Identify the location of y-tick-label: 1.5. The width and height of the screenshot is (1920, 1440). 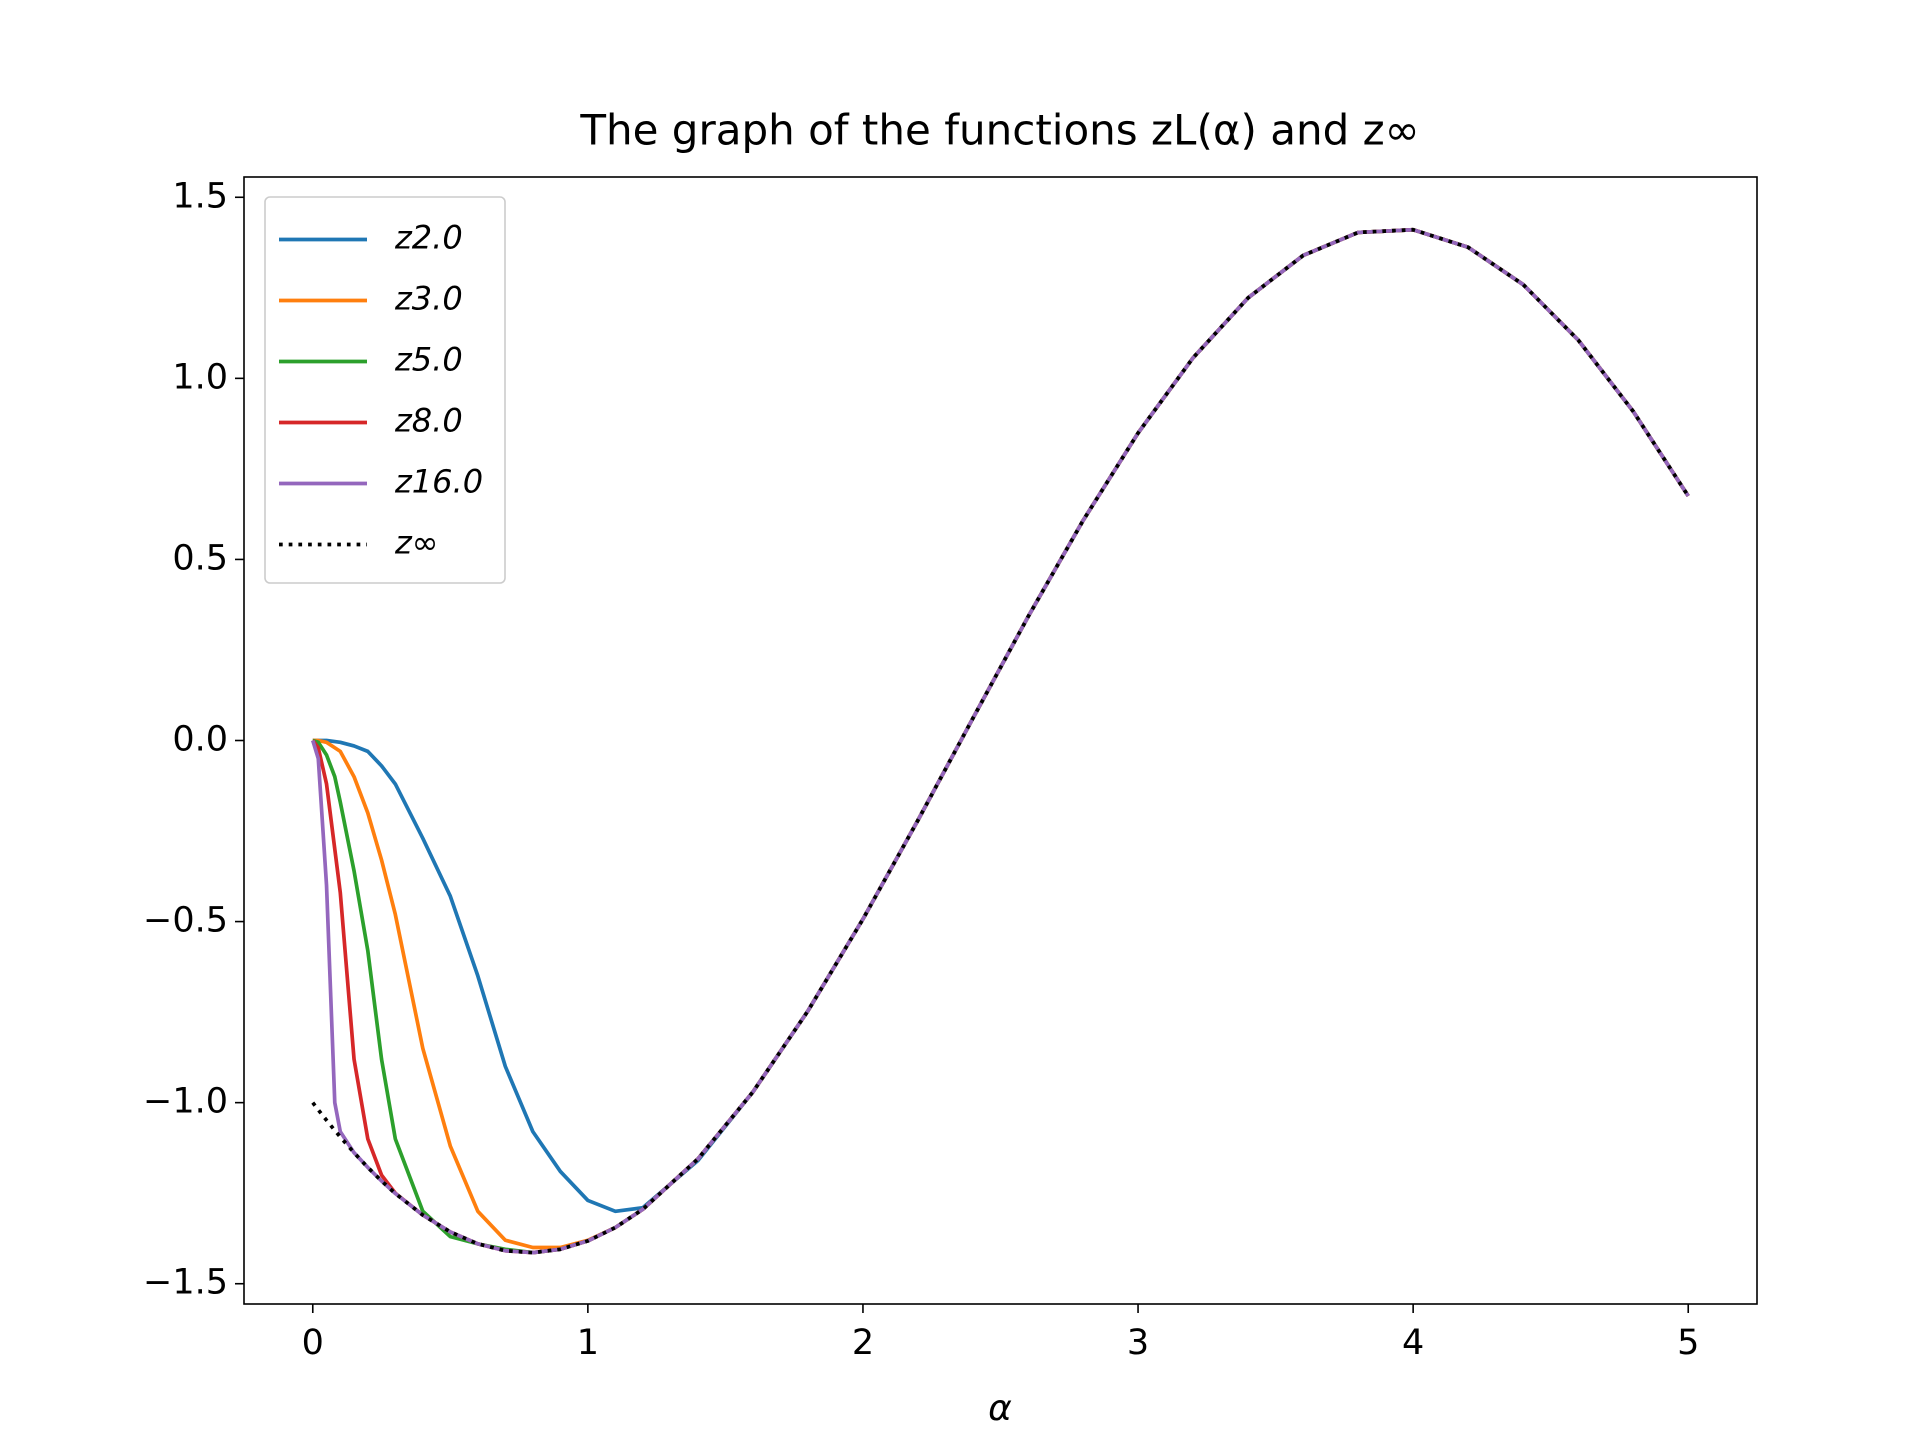
(200, 196).